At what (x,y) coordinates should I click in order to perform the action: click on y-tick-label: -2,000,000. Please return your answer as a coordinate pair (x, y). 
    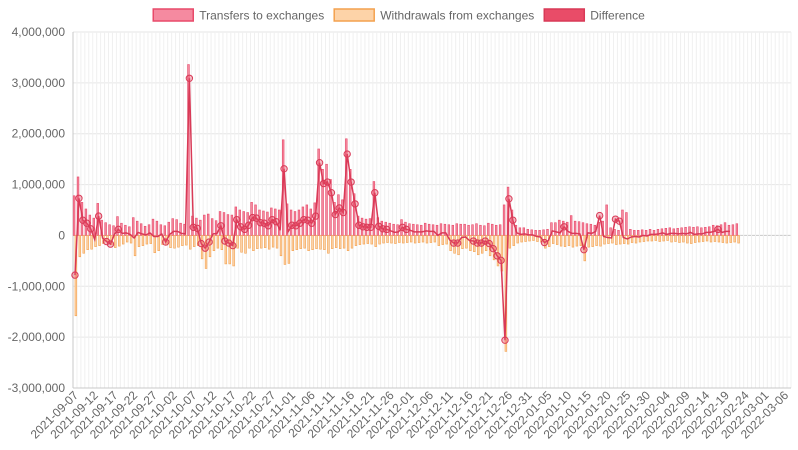
    Looking at the image, I should click on (37, 337).